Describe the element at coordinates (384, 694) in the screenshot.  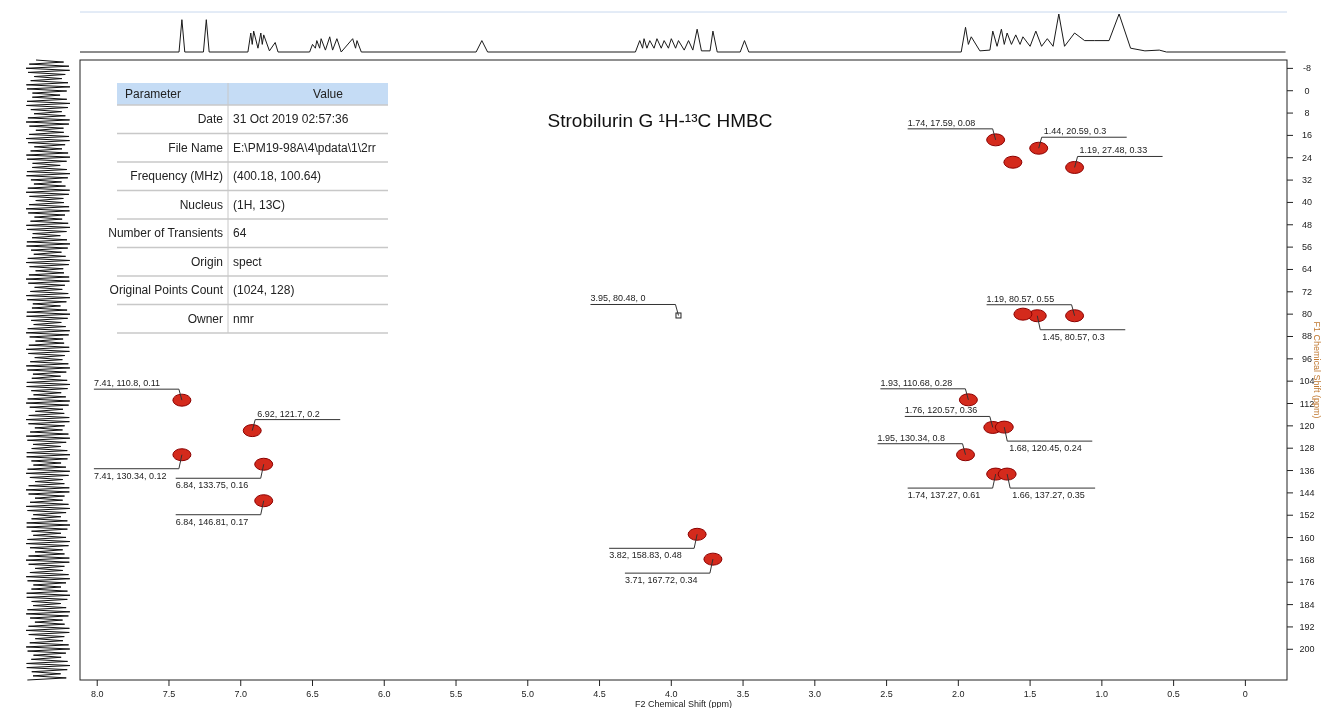
I see `x-tick-label: 6.0` at that location.